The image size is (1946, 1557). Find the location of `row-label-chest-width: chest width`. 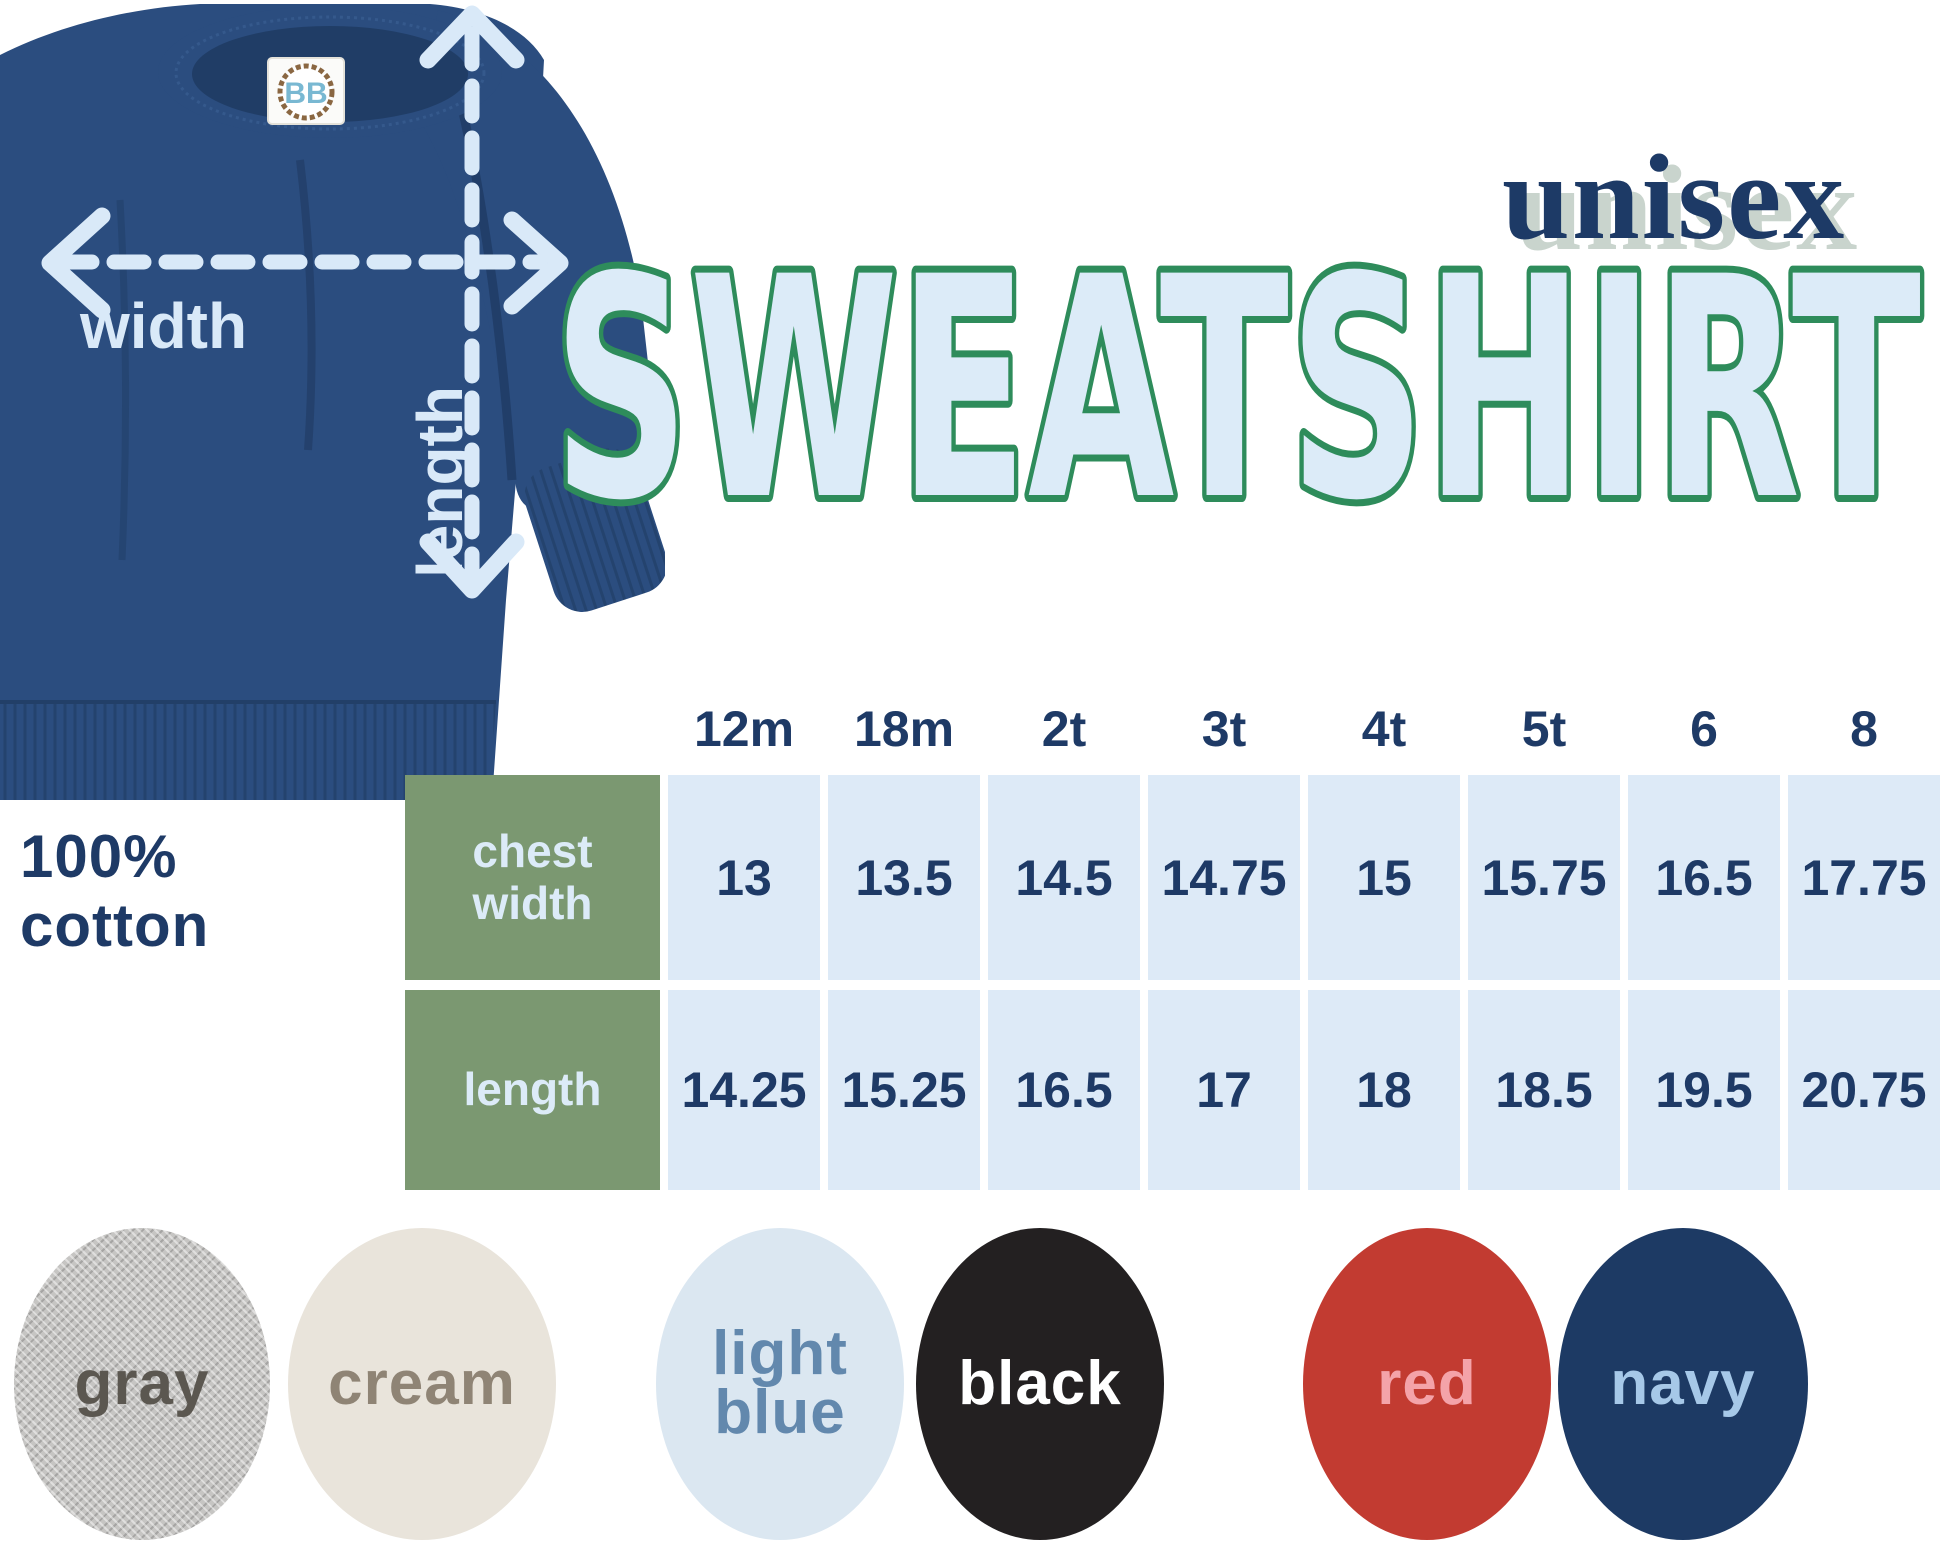

row-label-chest-width: chest width is located at coordinates (532, 877).